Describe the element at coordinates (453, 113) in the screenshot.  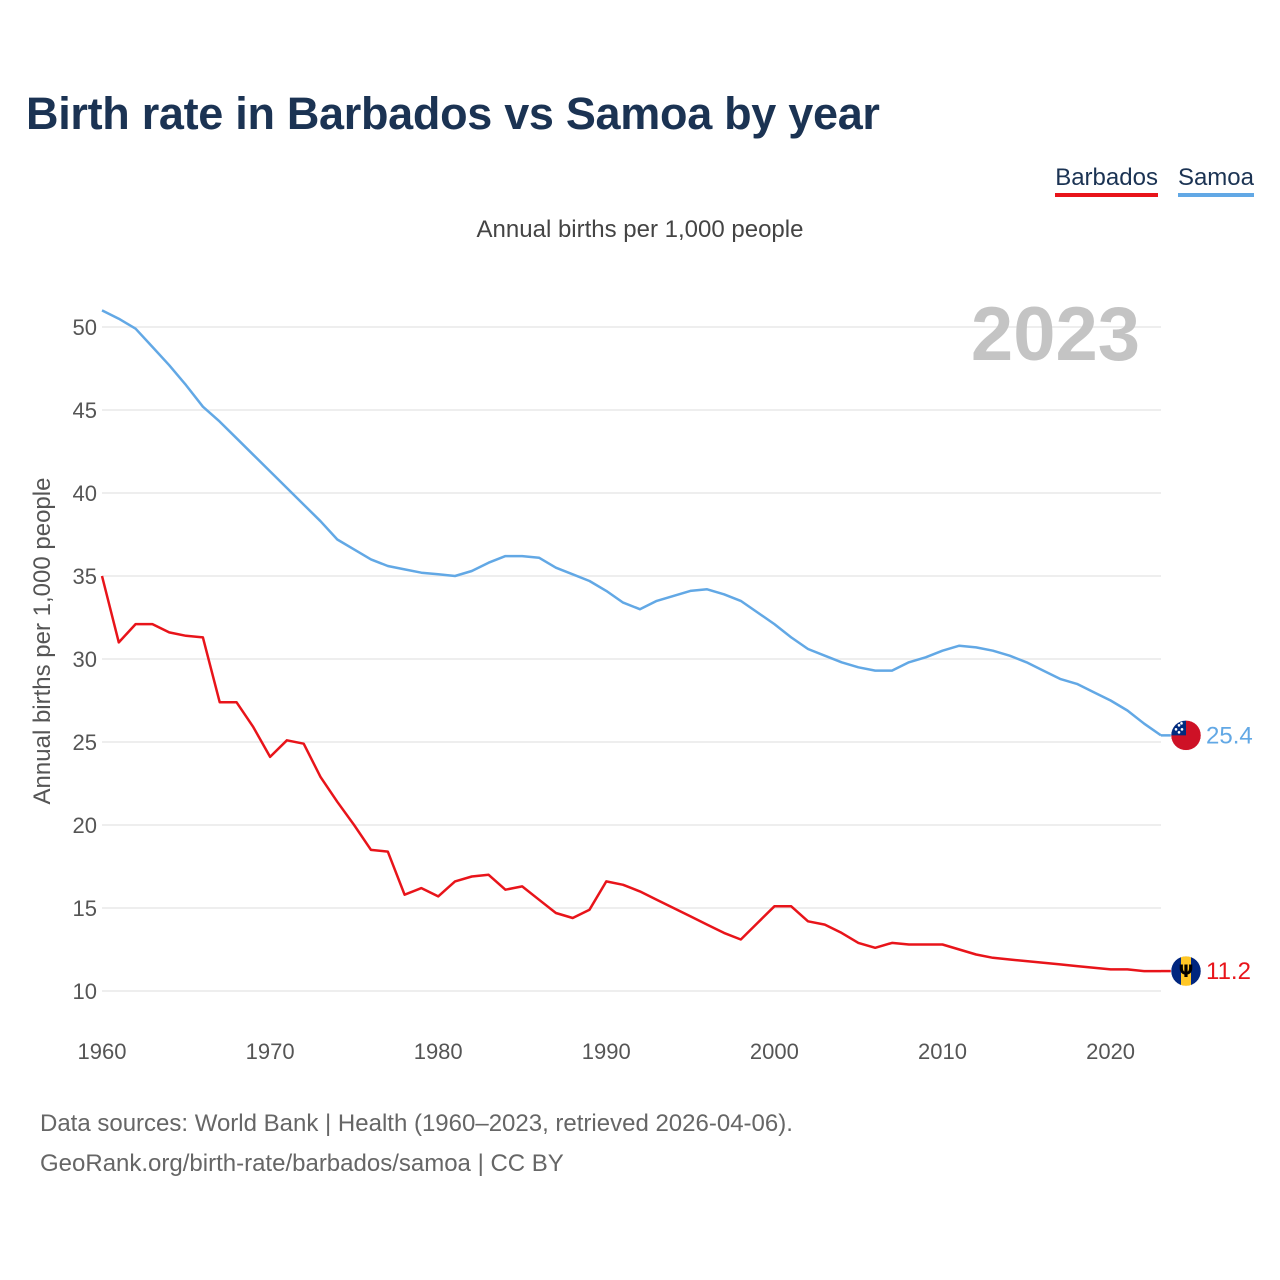
I see `chart-title: Birth rate in Barbados vs Samoa by year` at that location.